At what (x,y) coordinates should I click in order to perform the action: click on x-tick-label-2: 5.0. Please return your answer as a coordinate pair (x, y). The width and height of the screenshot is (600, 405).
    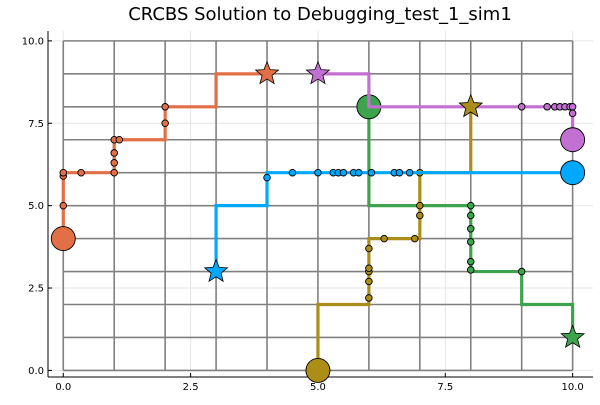
    Looking at the image, I should click on (318, 387).